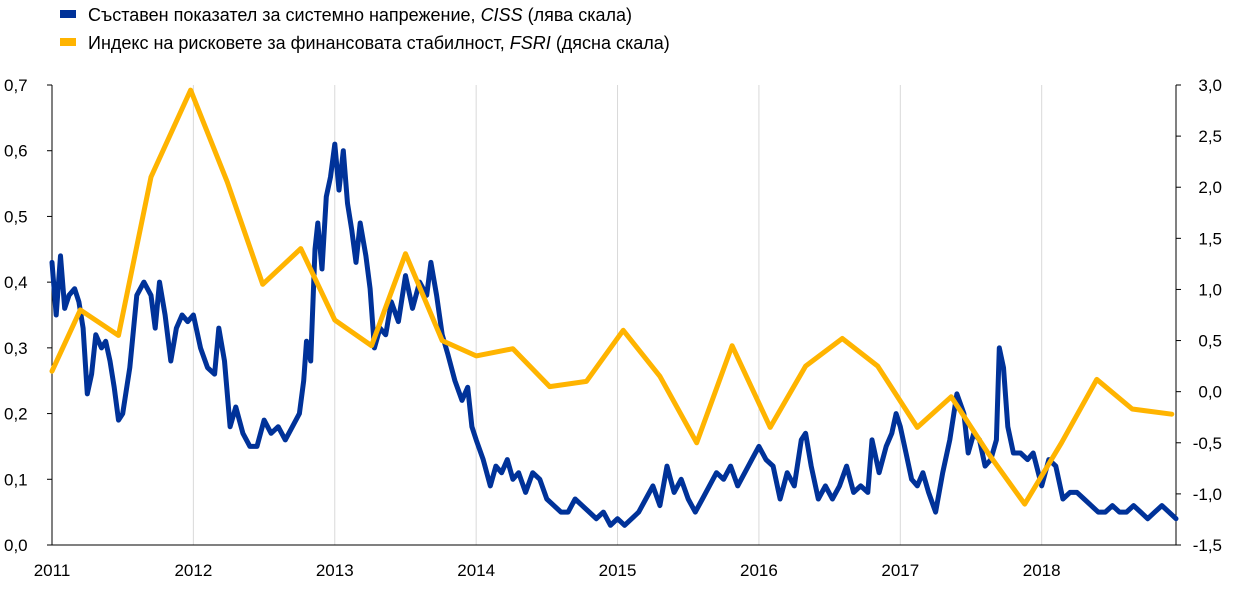  I want to click on y-left-tick-label: 0,6, so click(16, 151).